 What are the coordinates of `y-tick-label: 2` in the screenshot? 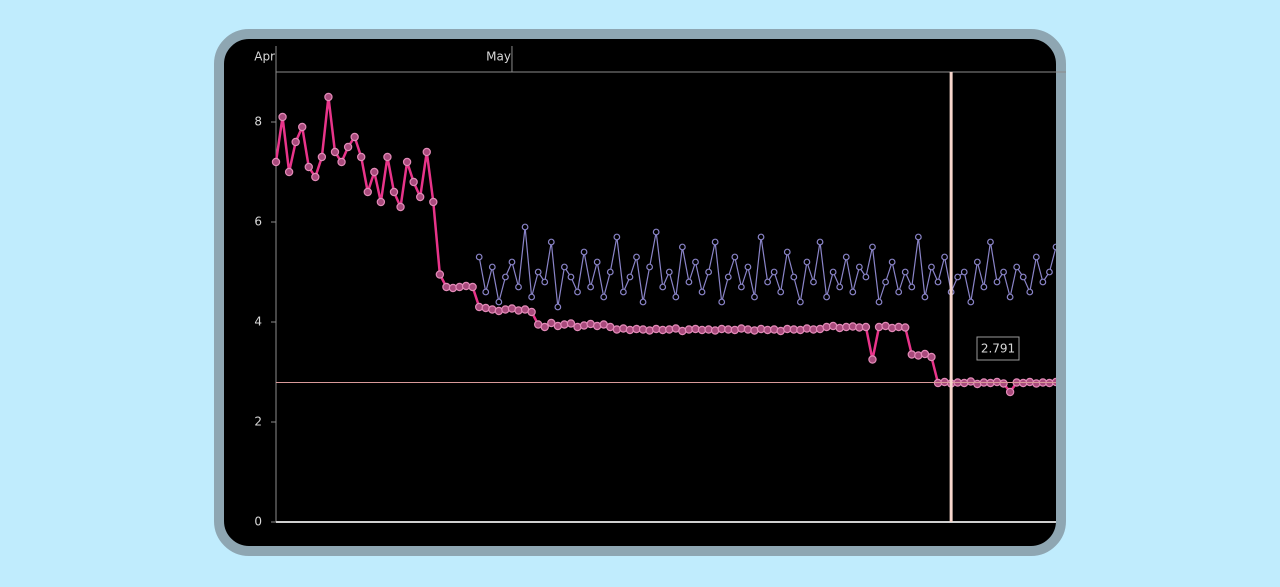 It's located at (258, 422).